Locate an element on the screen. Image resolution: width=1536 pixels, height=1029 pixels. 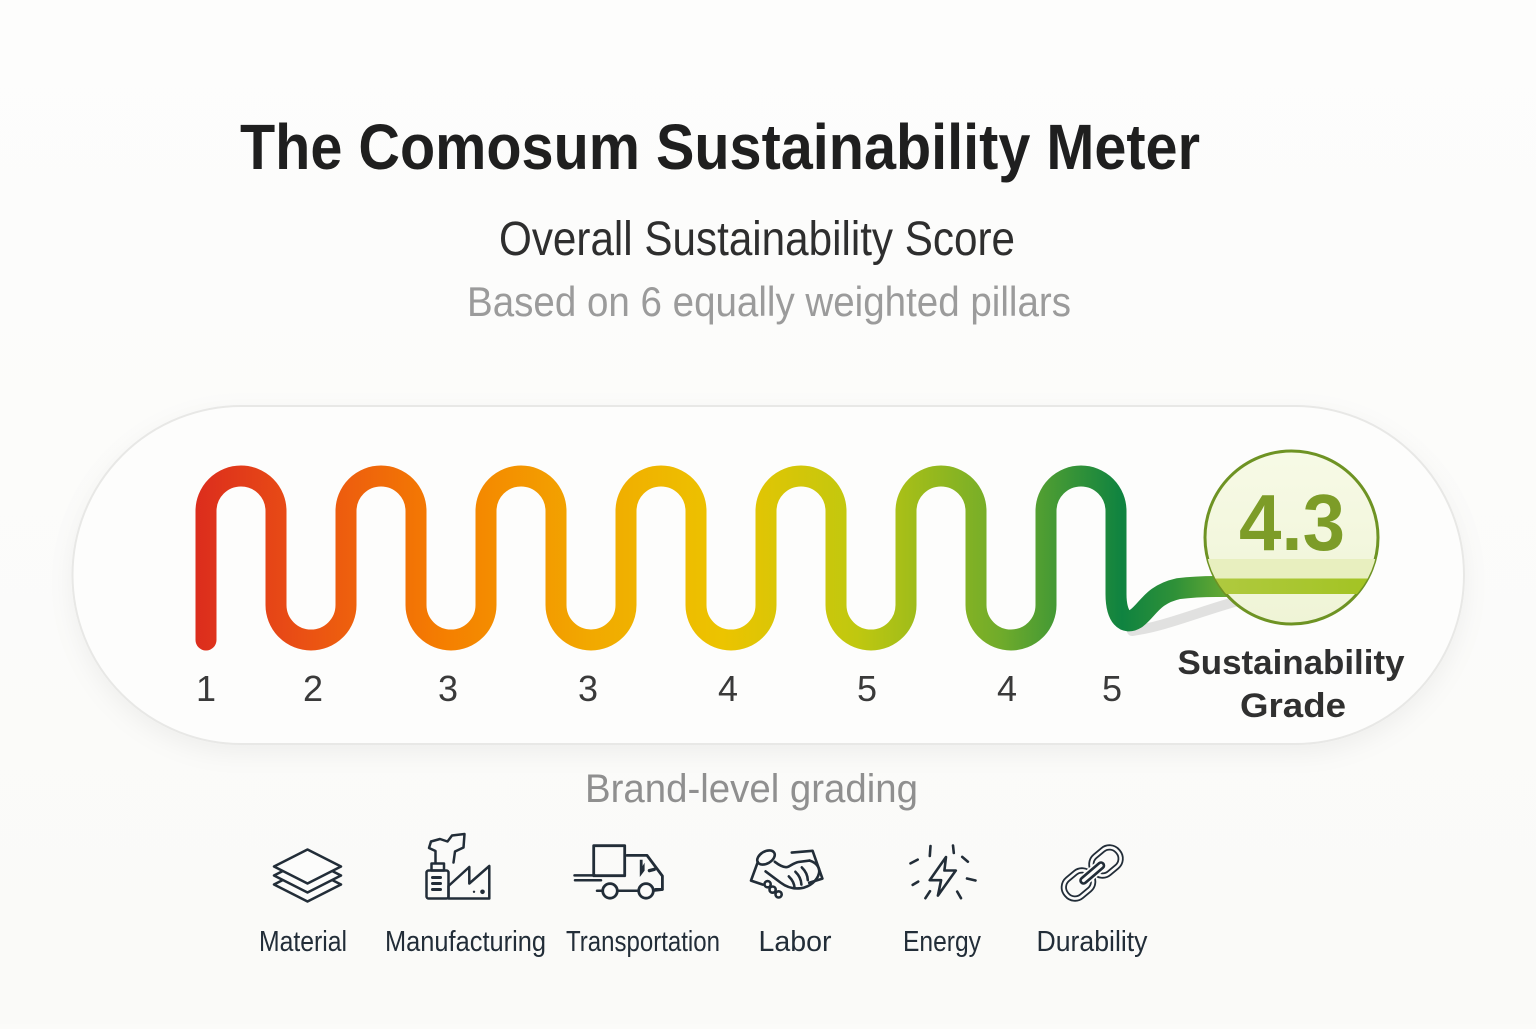
svg-text: Durability is located at coordinates (1092, 942).